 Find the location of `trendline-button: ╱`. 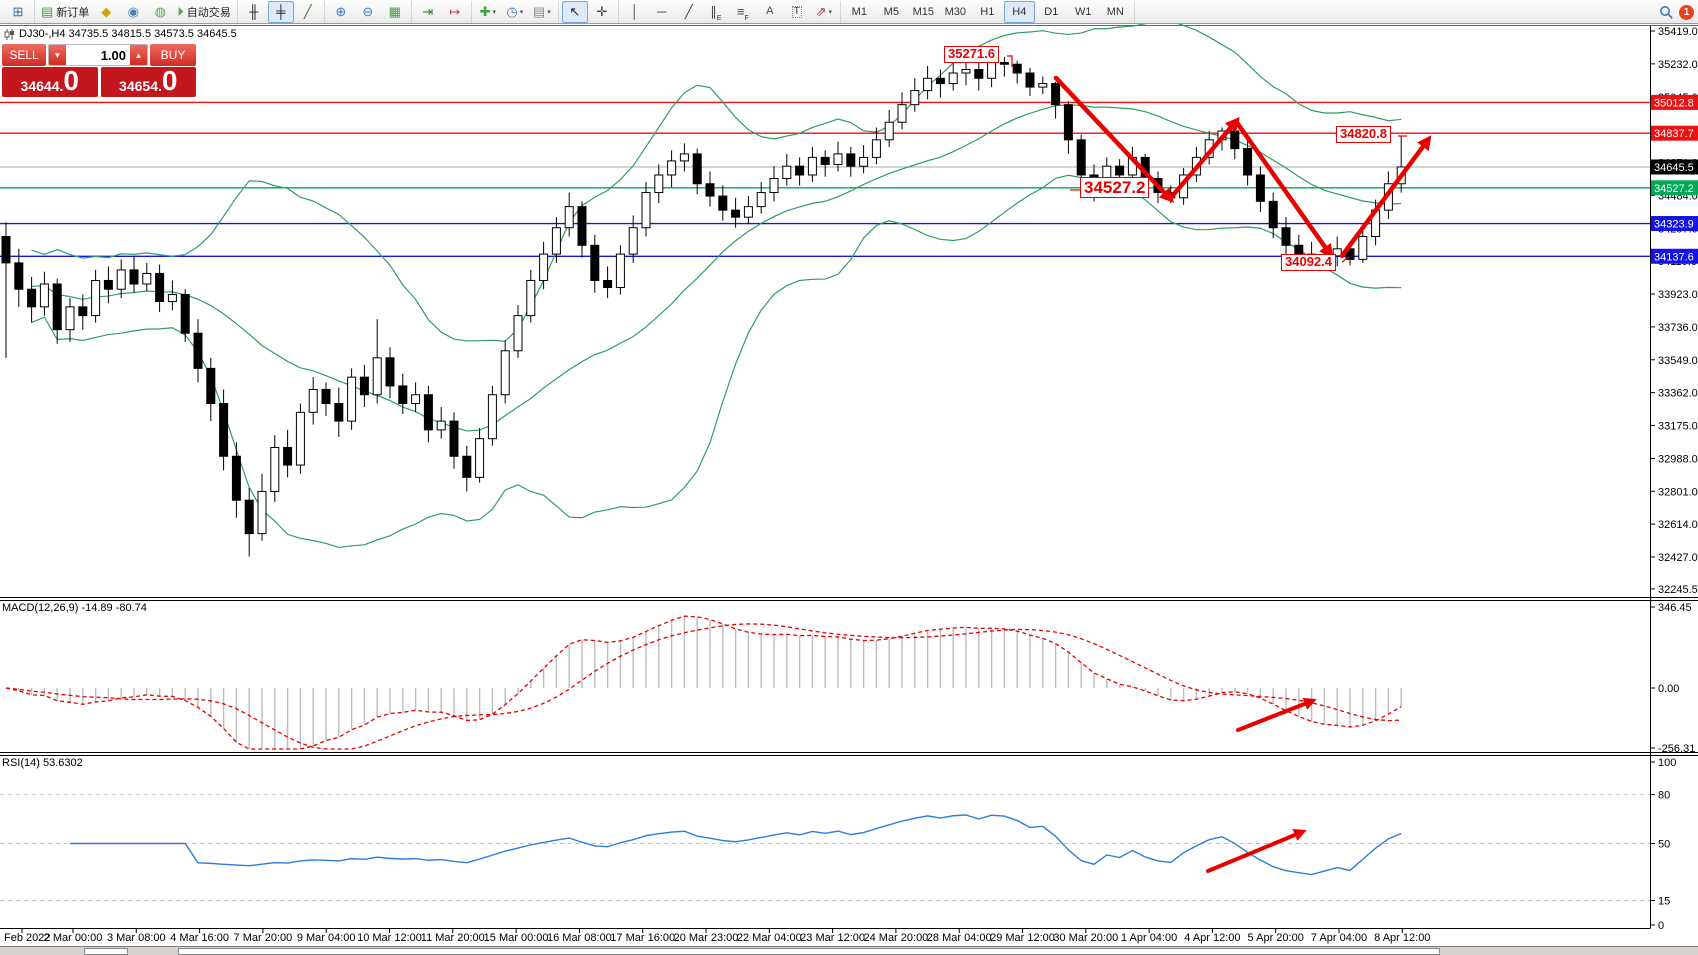

trendline-button: ╱ is located at coordinates (689, 12).